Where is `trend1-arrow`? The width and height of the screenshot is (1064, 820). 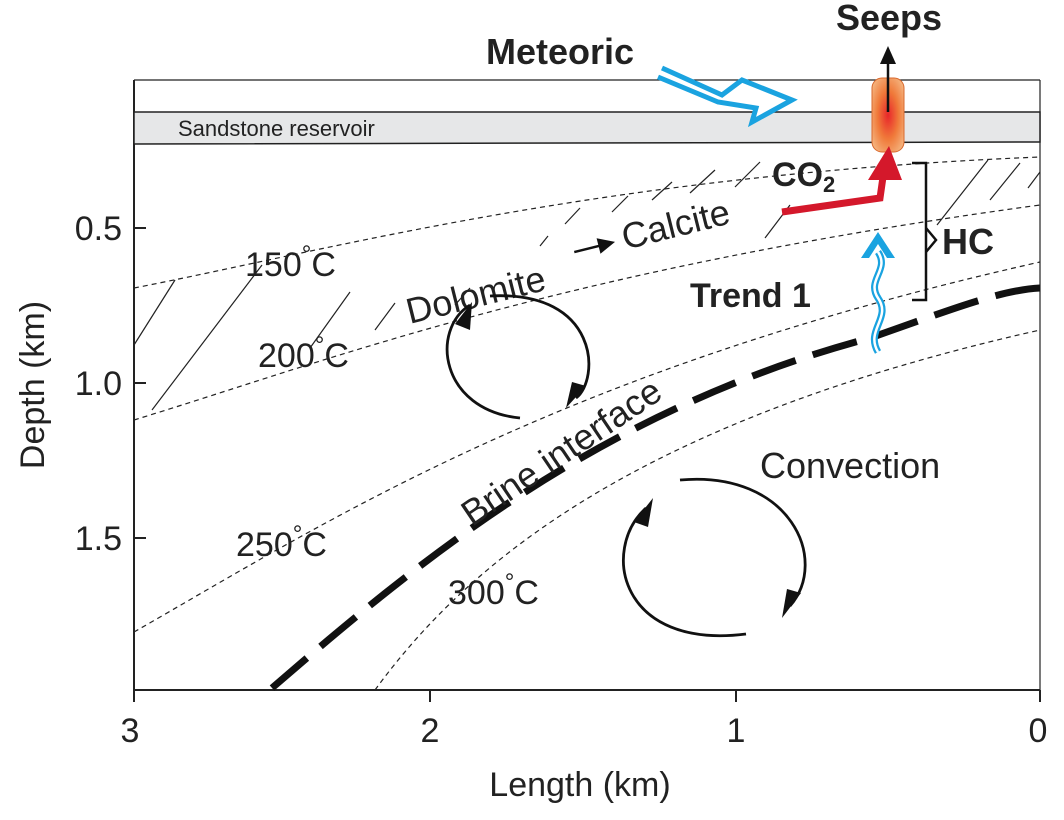 trend1-arrow is located at coordinates (878, 293).